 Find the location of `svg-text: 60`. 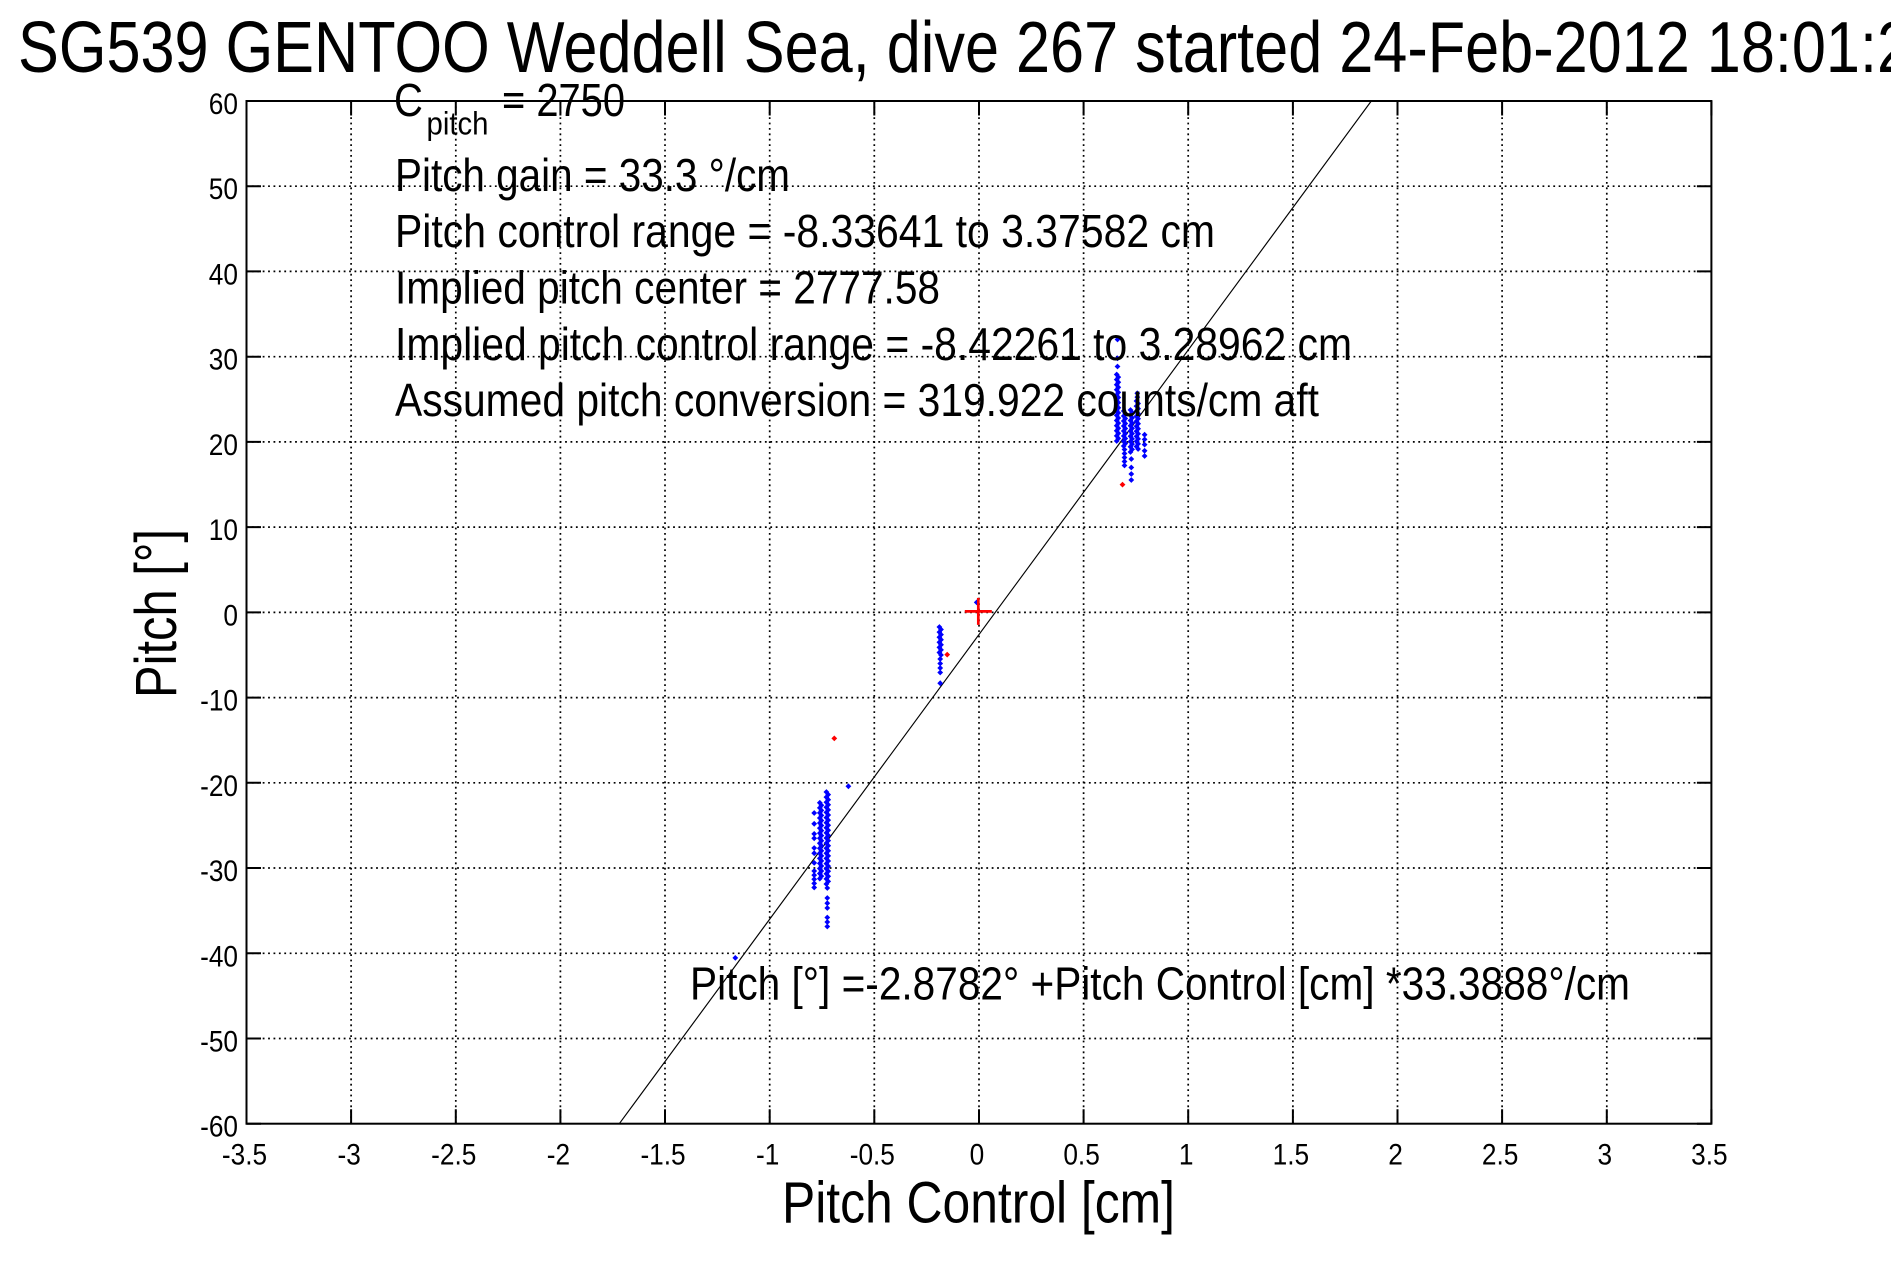

svg-text: 60 is located at coordinates (223, 104).